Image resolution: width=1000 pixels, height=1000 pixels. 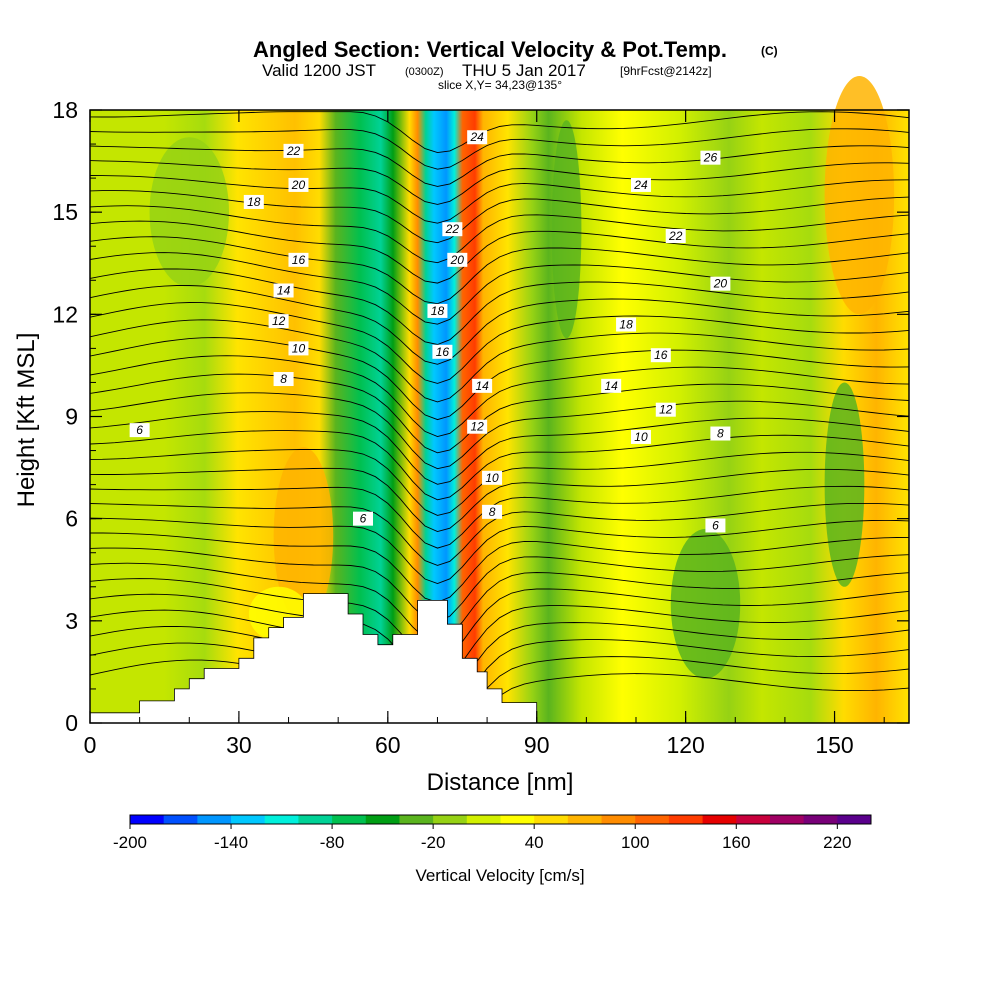 I want to click on updraft-core-left, so click(x=303, y=536).